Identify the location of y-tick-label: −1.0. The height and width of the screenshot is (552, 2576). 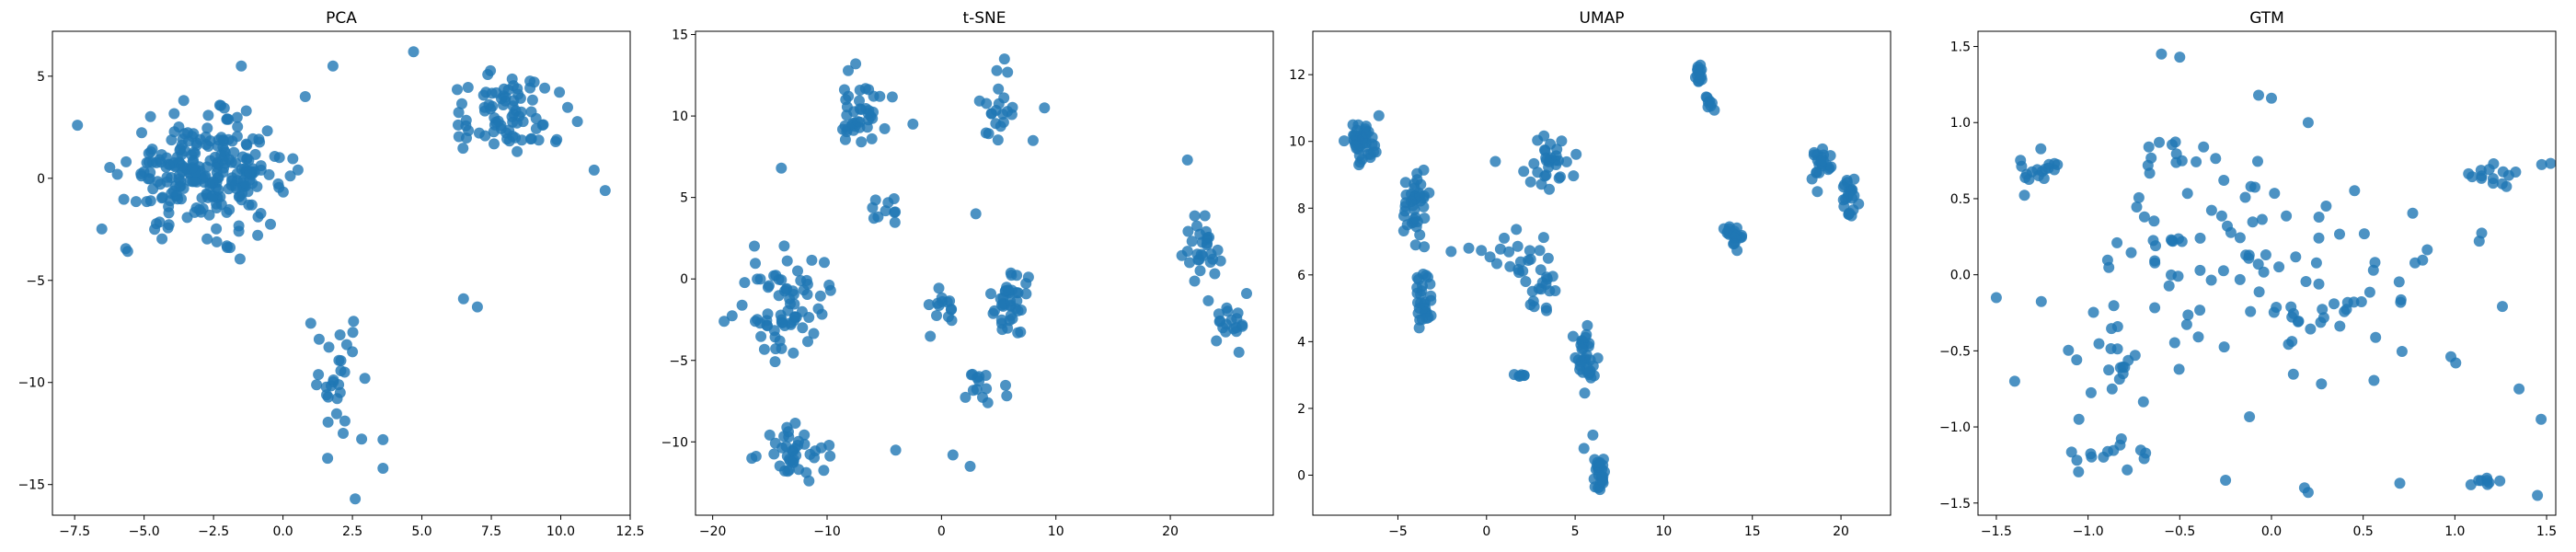
(1955, 427).